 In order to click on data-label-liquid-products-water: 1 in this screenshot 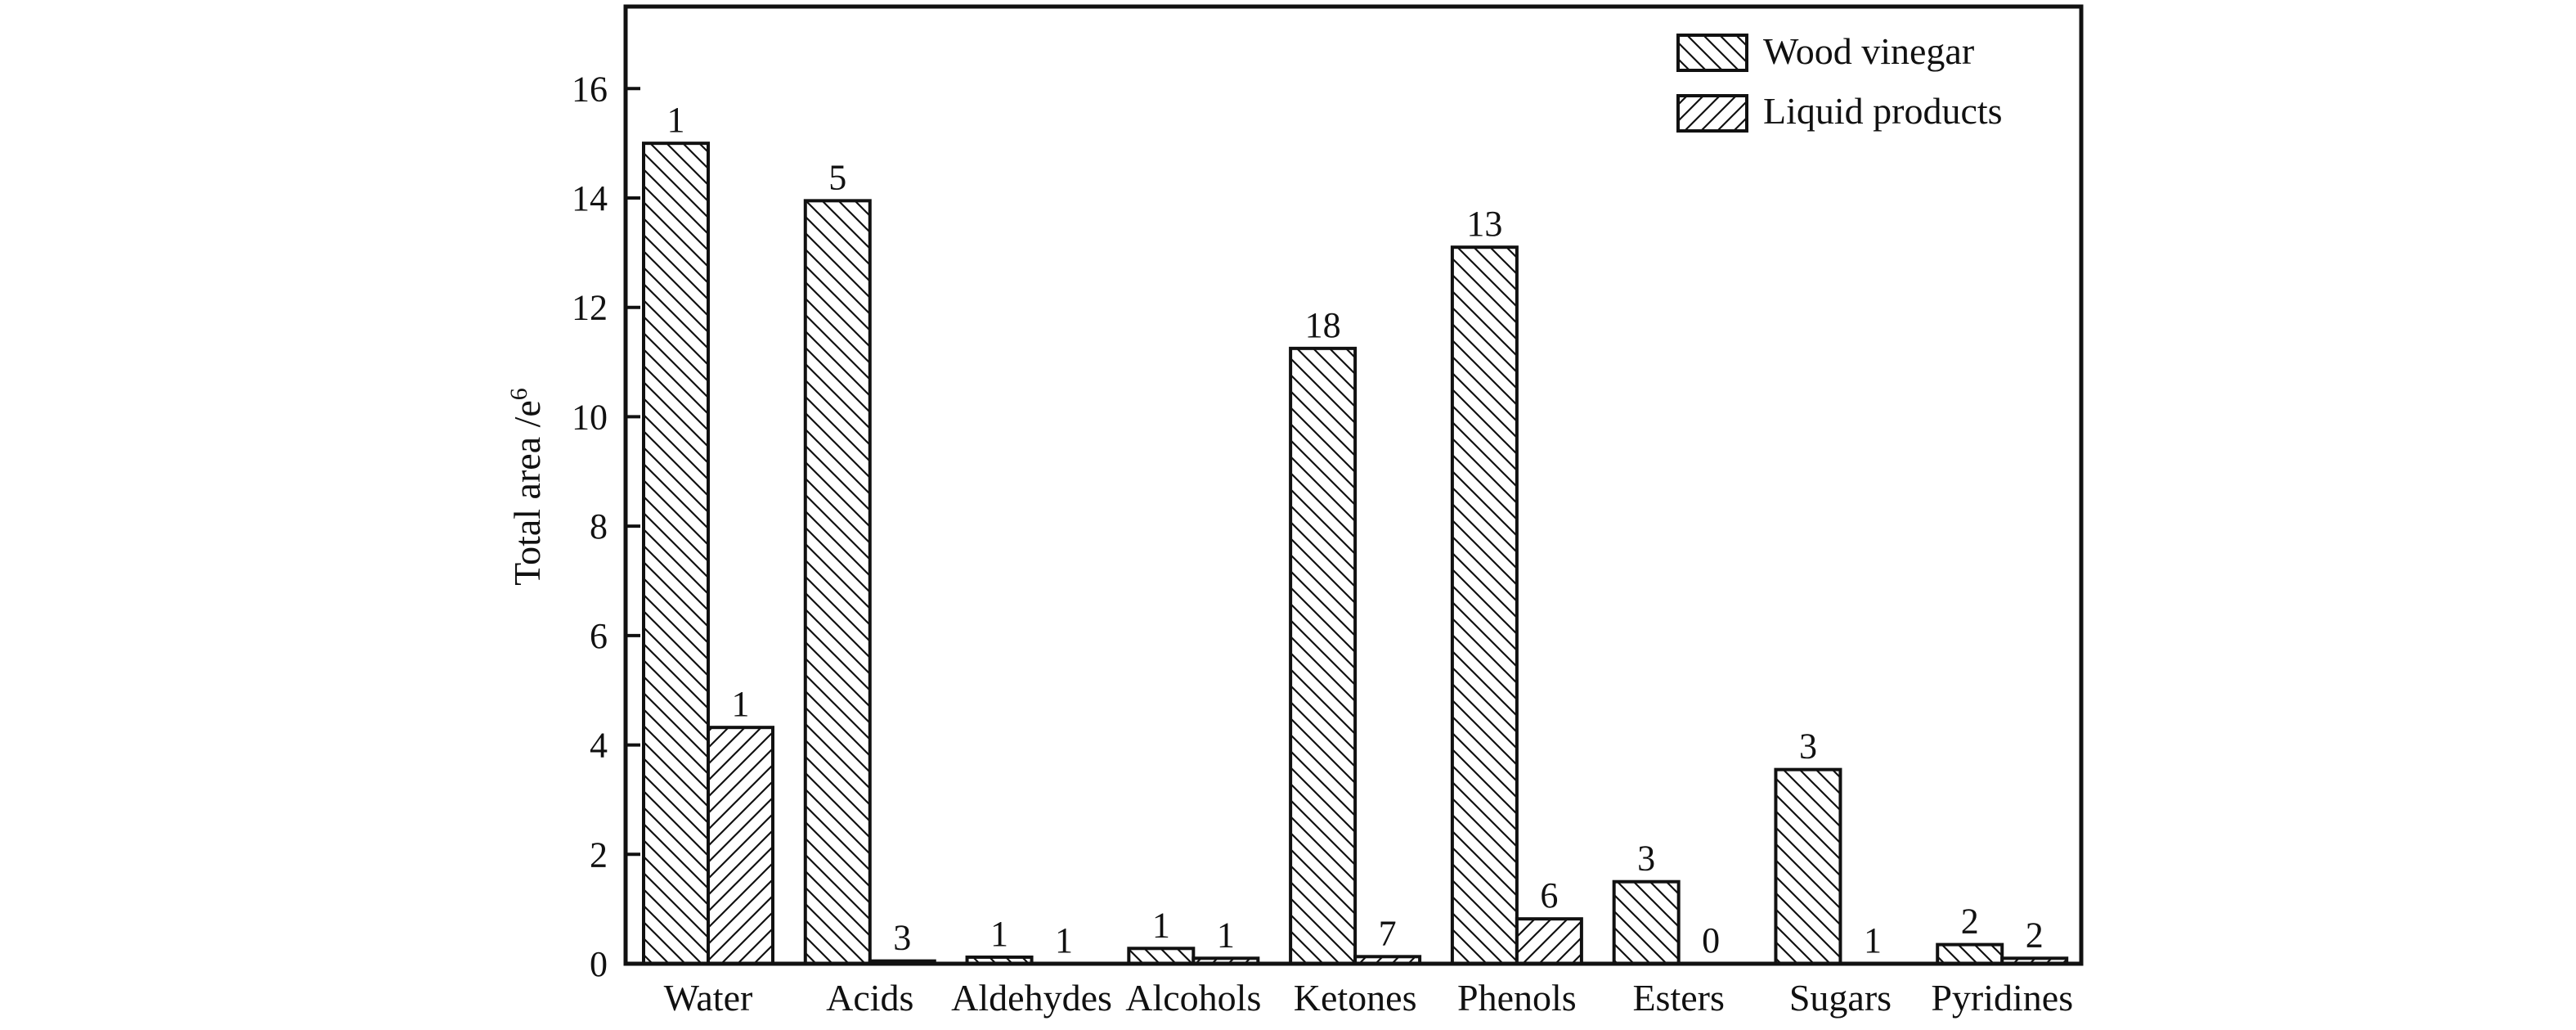, I will do `click(741, 704)`.